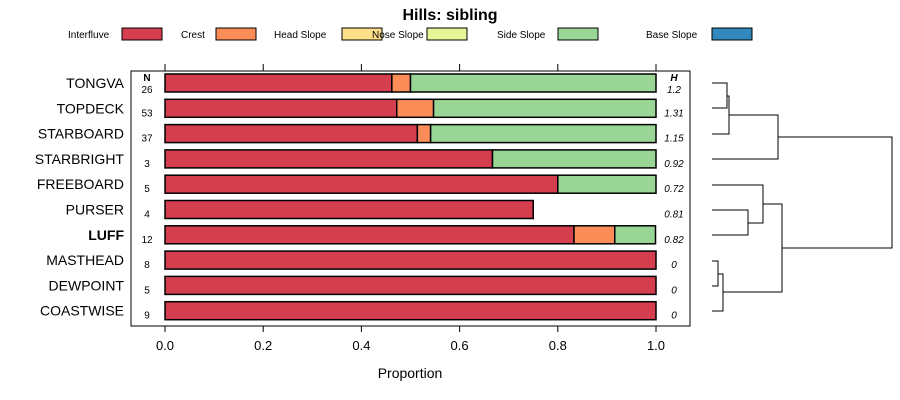  Describe the element at coordinates (80, 184) in the screenshot. I see `category-label: FREEBOARD` at that location.